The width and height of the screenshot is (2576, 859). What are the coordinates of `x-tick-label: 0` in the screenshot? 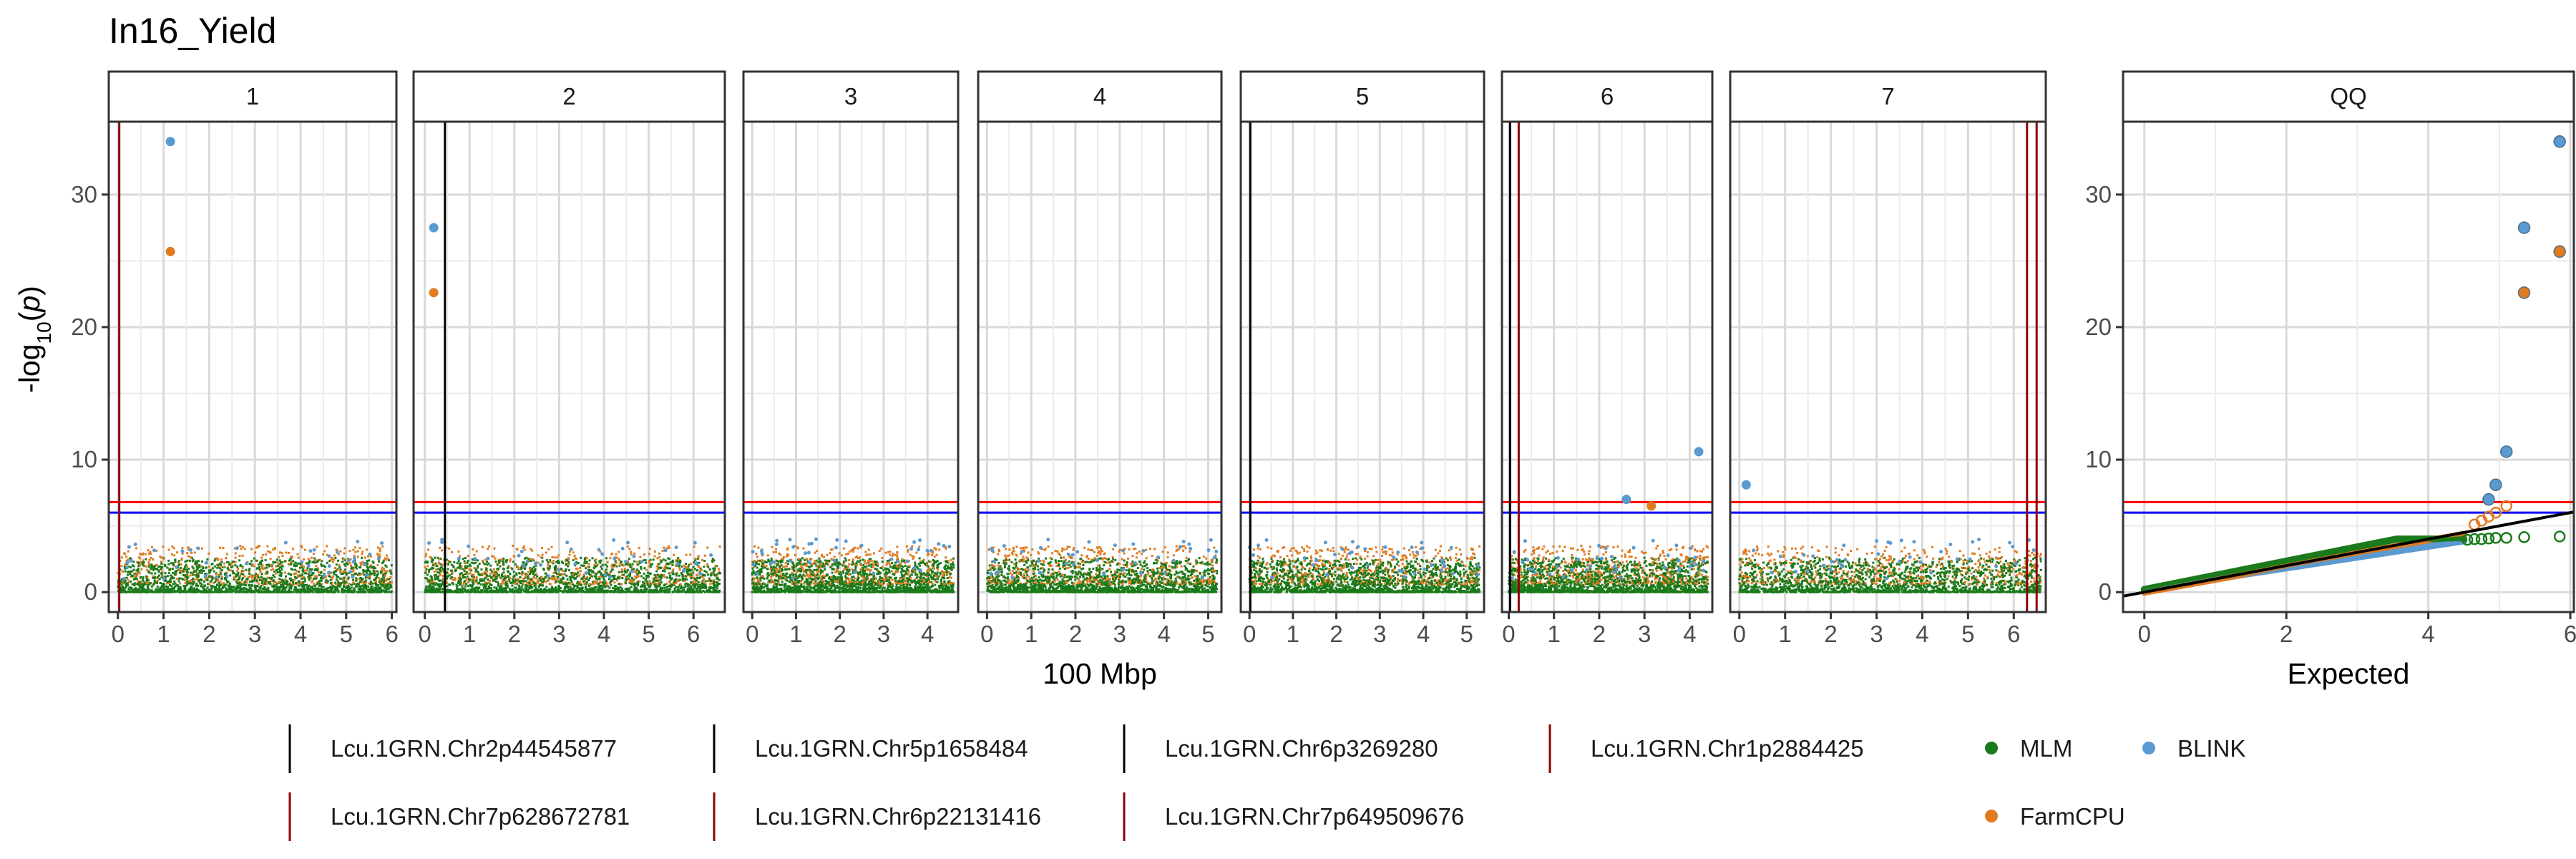 It's located at (752, 634).